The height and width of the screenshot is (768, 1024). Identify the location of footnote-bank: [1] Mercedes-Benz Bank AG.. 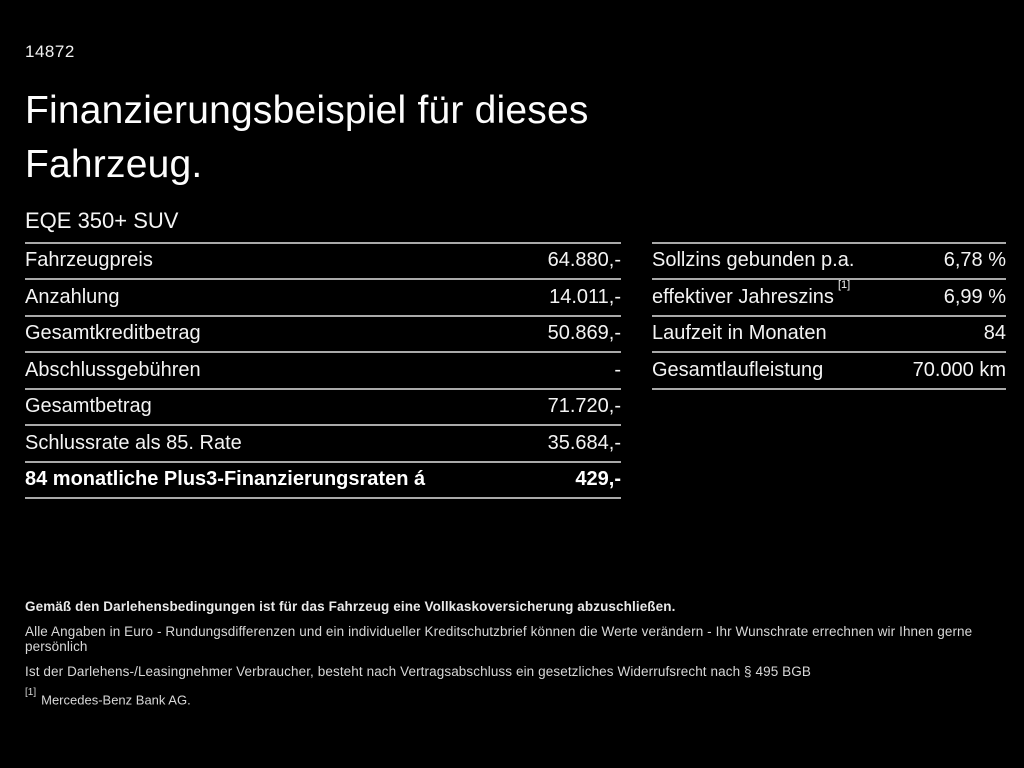
(515, 697).